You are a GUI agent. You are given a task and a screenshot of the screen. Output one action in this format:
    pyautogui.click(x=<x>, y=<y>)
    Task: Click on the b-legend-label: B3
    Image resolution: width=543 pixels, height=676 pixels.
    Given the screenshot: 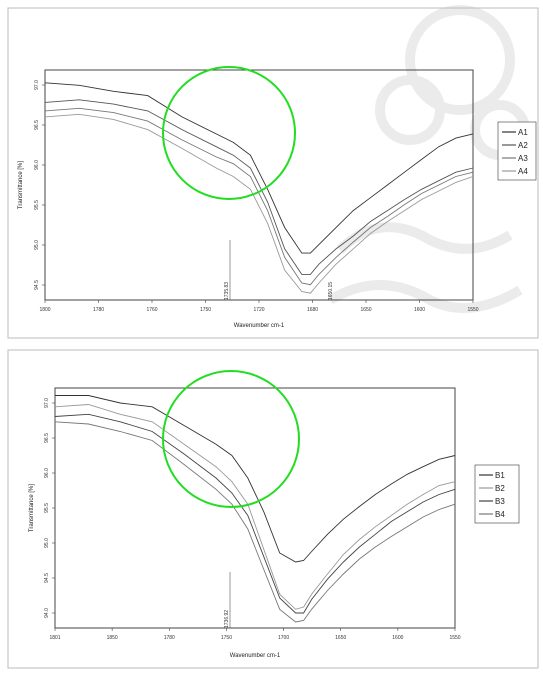 What is the action you would take?
    pyautogui.click(x=500, y=501)
    